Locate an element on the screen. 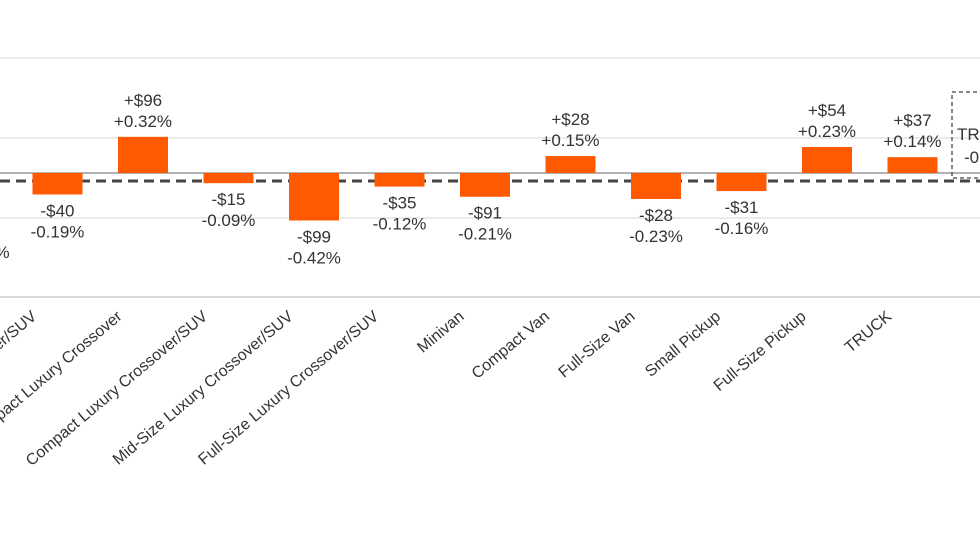  x-tick-label: Compact Van is located at coordinates (511, 345).